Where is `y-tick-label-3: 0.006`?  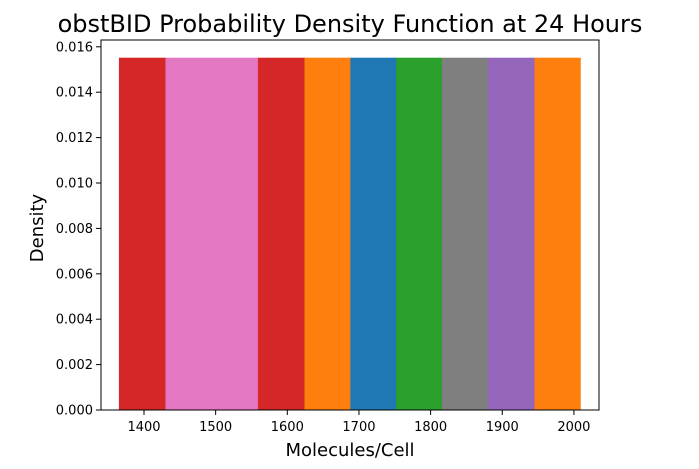 y-tick-label-3: 0.006 is located at coordinates (74, 274).